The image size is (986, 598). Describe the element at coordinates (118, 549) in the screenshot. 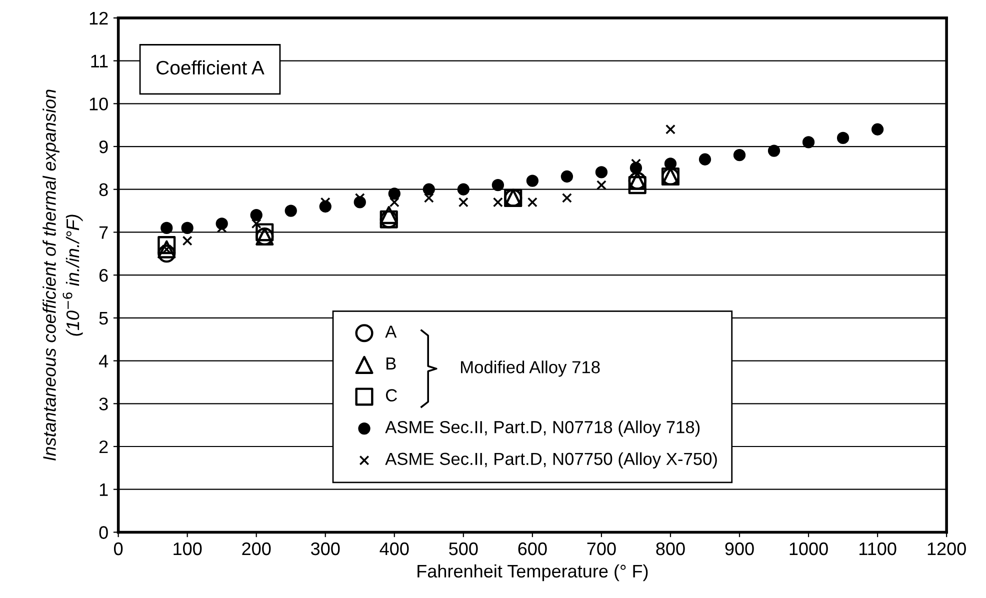

I see `x-tick-label: 0` at that location.